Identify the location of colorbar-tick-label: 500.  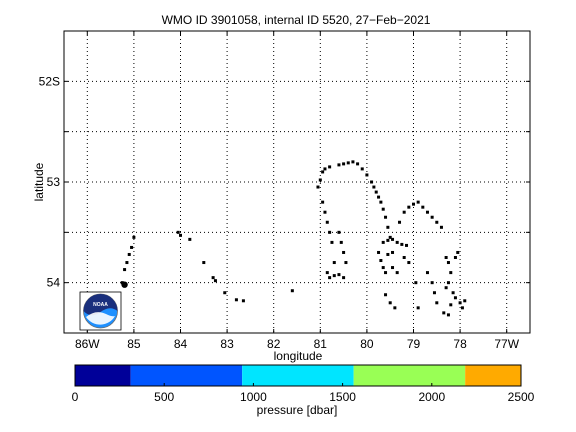
(164, 397).